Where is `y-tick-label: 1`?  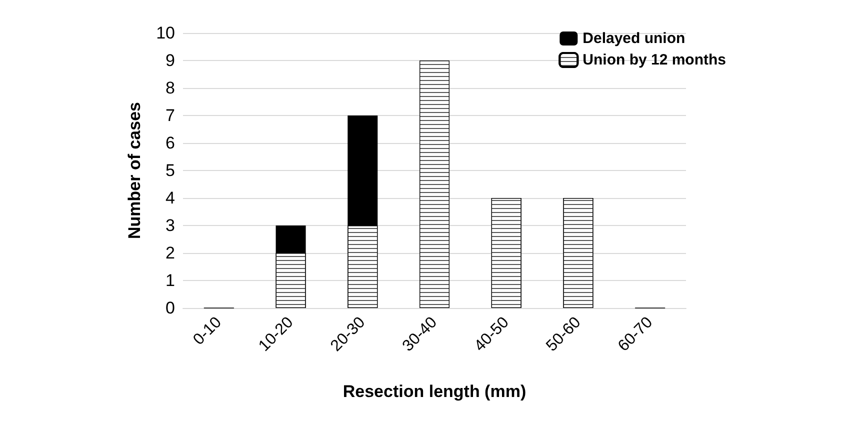 y-tick-label: 1 is located at coordinates (170, 280).